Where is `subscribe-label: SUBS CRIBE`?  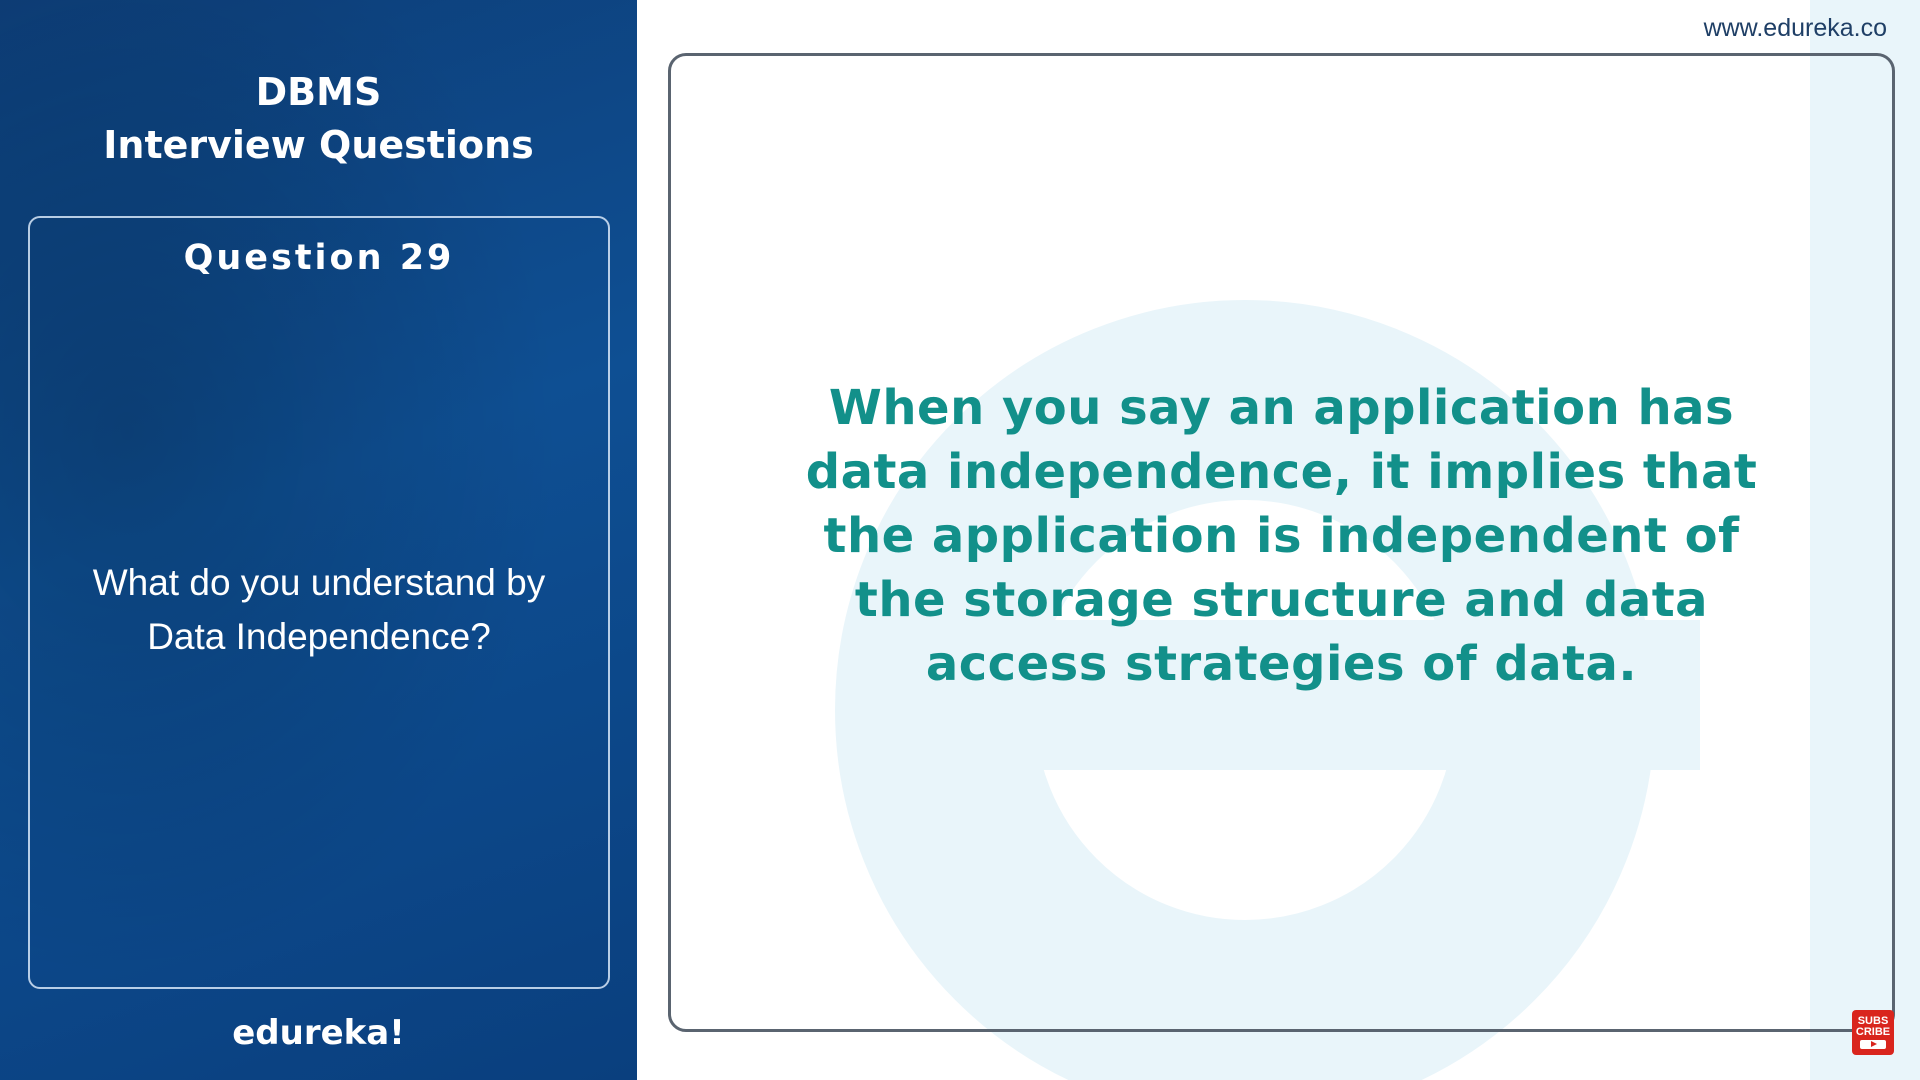
subscribe-label: SUBS CRIBE is located at coordinates (1873, 1026).